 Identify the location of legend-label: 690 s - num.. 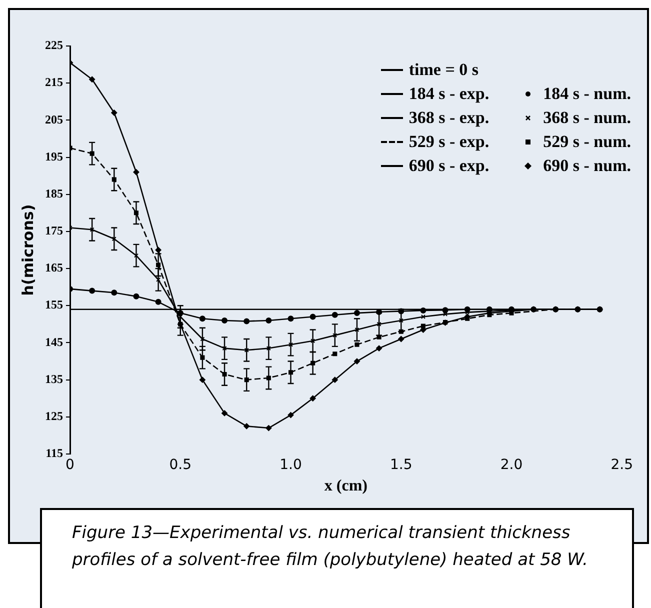
(587, 166).